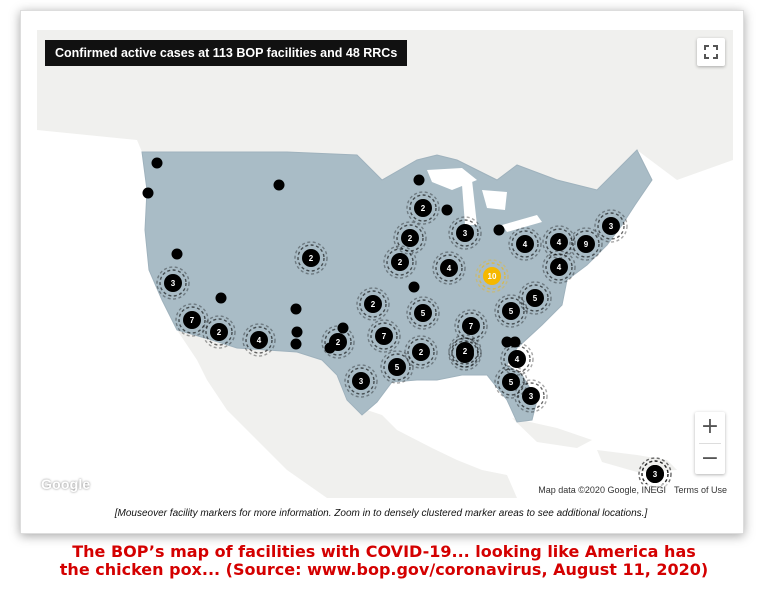  What do you see at coordinates (710, 458) in the screenshot?
I see `zoom-out-button: −` at bounding box center [710, 458].